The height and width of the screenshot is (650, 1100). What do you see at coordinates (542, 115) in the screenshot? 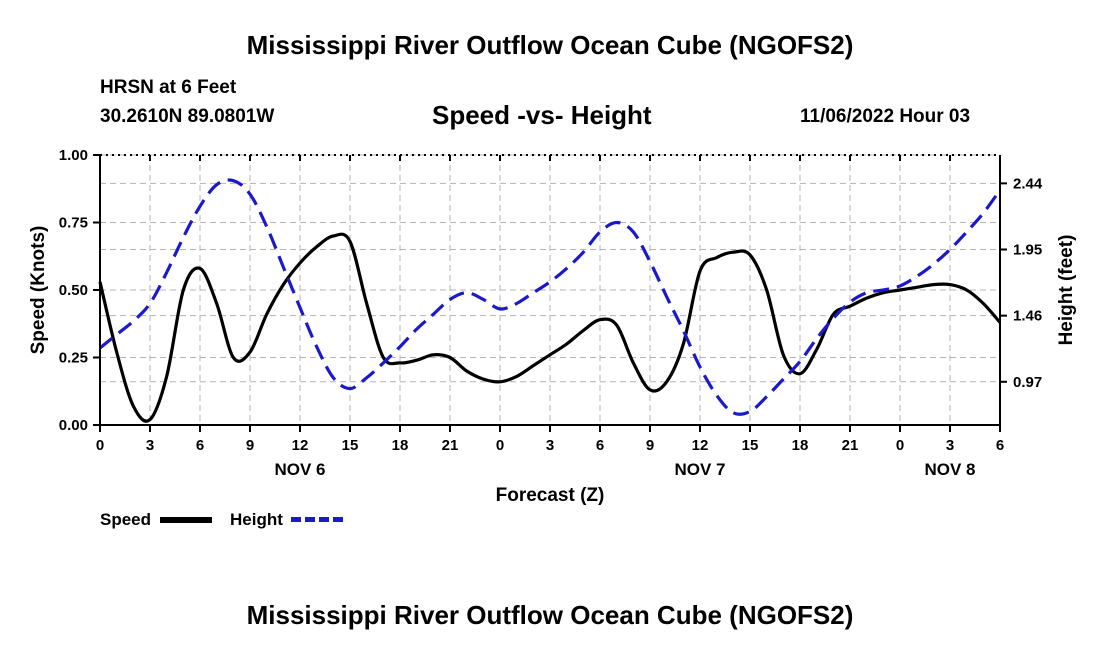
I see `chart-subtitle: Speed -vs- Height` at bounding box center [542, 115].